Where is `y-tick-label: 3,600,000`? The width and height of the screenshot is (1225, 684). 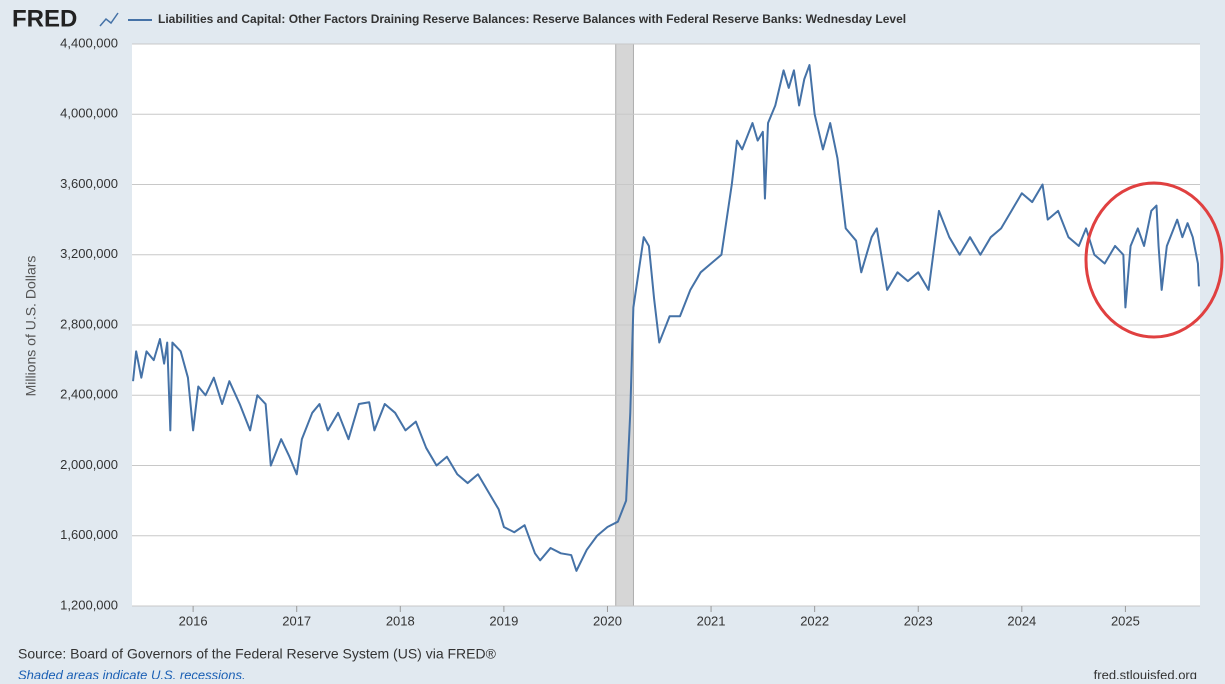
y-tick-label: 3,600,000 is located at coordinates (89, 183).